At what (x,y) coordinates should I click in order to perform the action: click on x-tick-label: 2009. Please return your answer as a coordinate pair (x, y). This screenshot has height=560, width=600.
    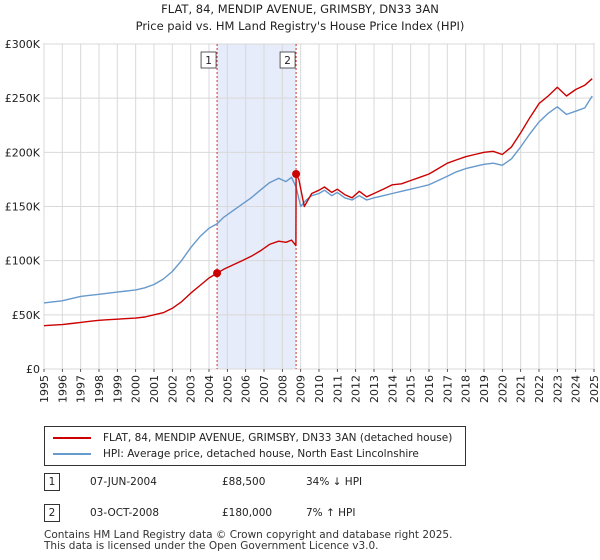
    Looking at the image, I should click on (301, 389).